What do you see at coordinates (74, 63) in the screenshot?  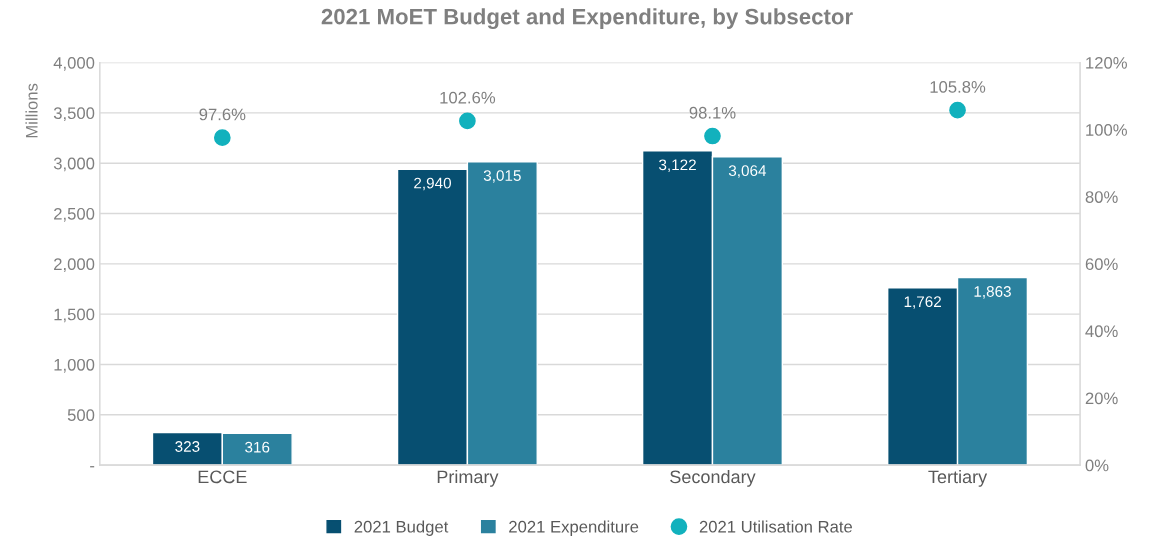 I see `y-tick-label: 4,000` at bounding box center [74, 63].